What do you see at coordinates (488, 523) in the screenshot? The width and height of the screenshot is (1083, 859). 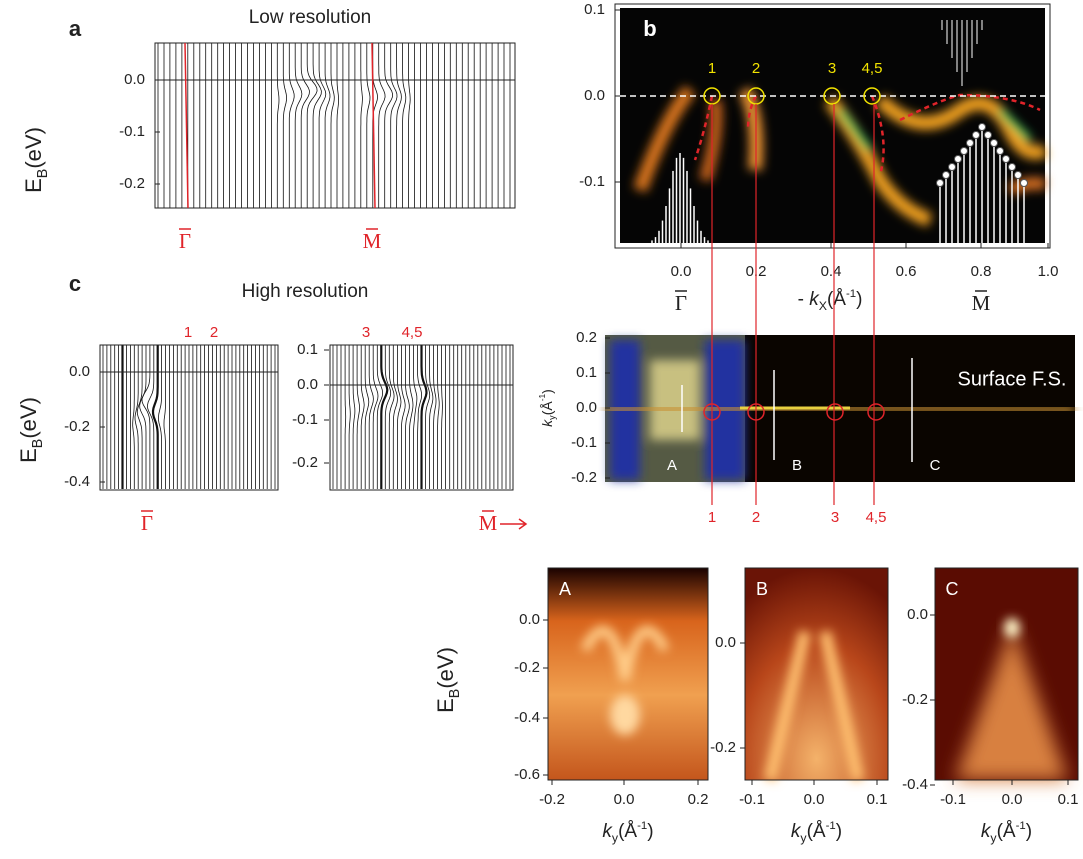 I see `symmetry-point: M` at bounding box center [488, 523].